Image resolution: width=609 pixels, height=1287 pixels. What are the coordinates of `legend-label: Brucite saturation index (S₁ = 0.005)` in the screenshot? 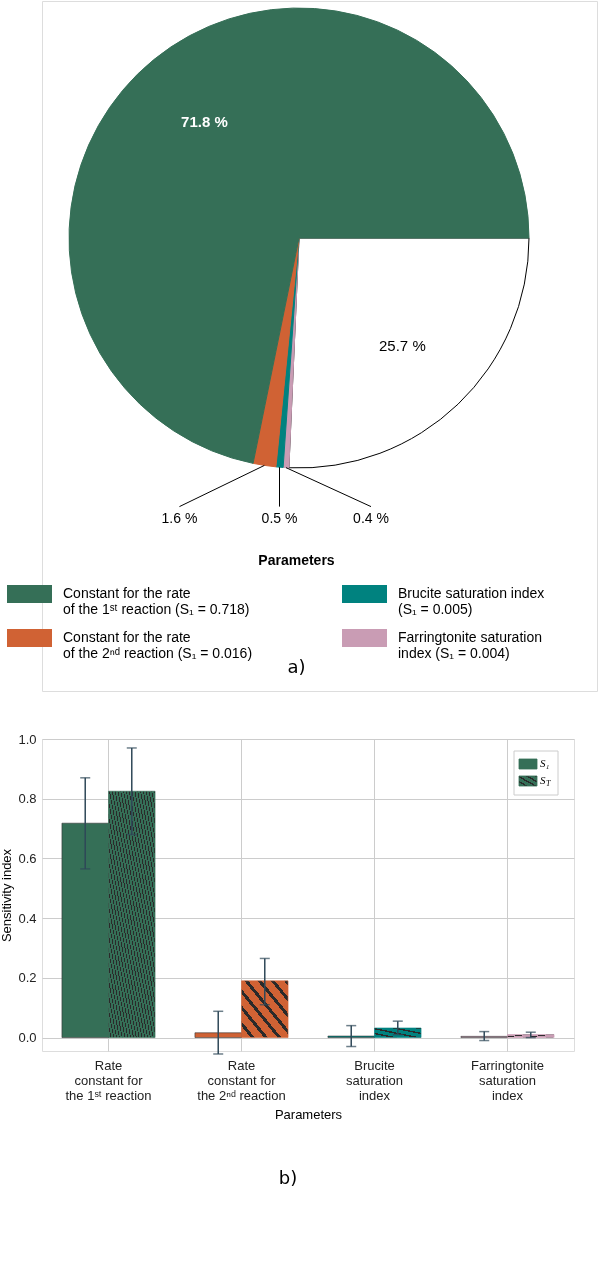 It's located at (471, 601).